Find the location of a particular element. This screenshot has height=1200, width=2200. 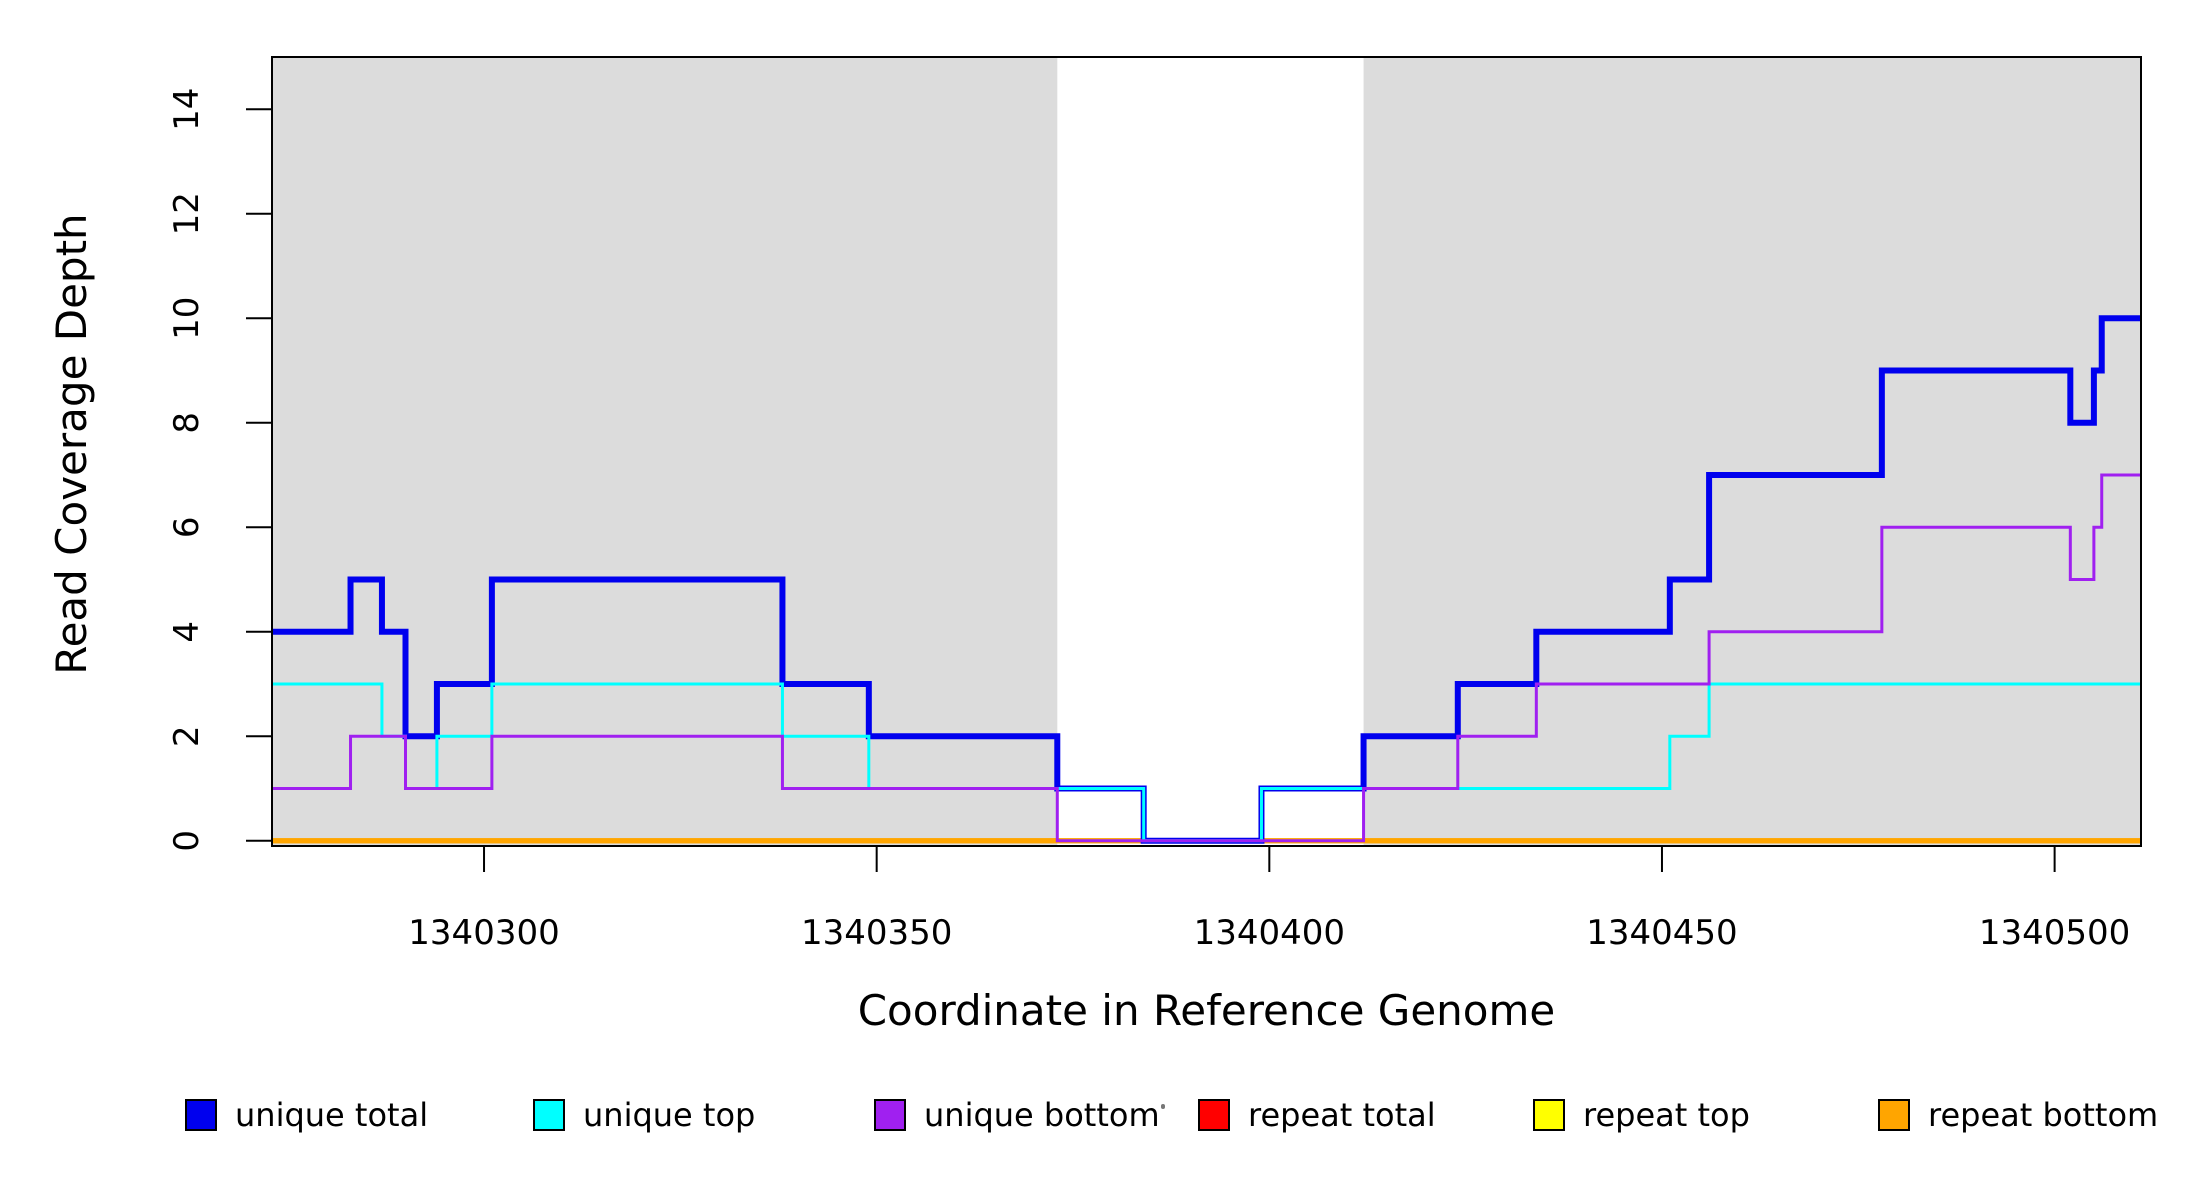

y-tick-label: 6 is located at coordinates (187, 527).